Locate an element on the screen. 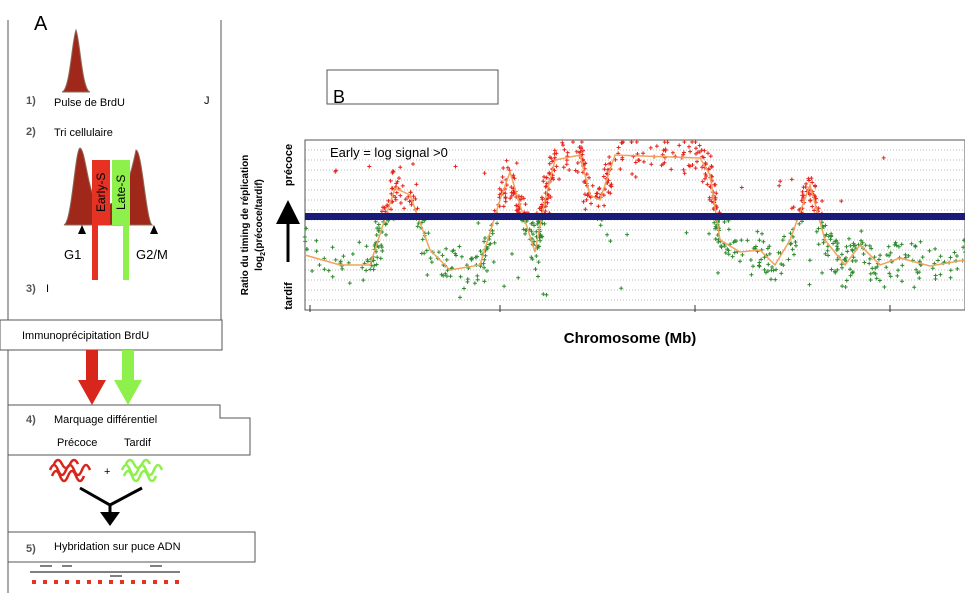 The height and width of the screenshot is (598, 965). y-label-sub: 2 is located at coordinates (263, 254).